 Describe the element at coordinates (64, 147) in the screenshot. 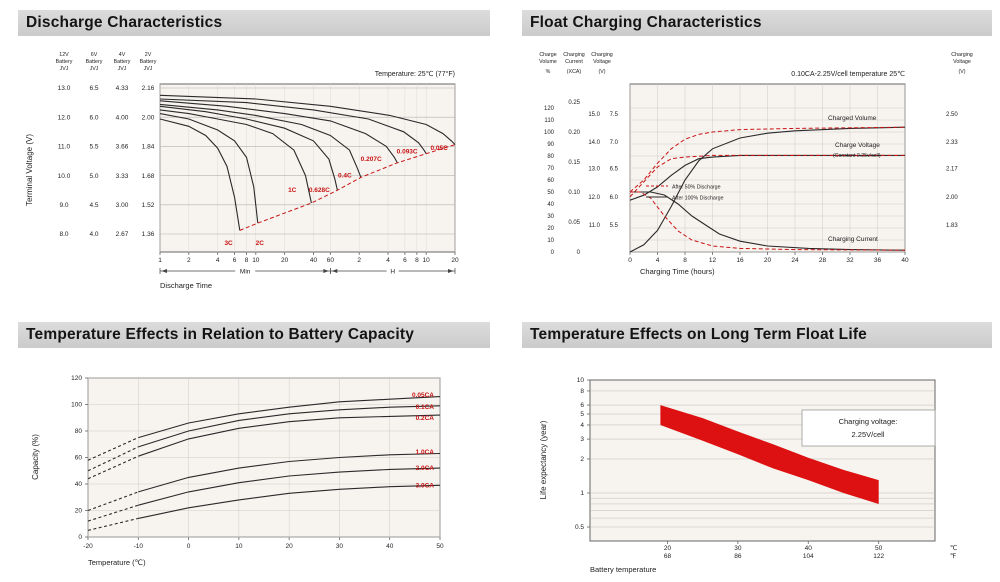

I see `scale-value: 11.0` at that location.